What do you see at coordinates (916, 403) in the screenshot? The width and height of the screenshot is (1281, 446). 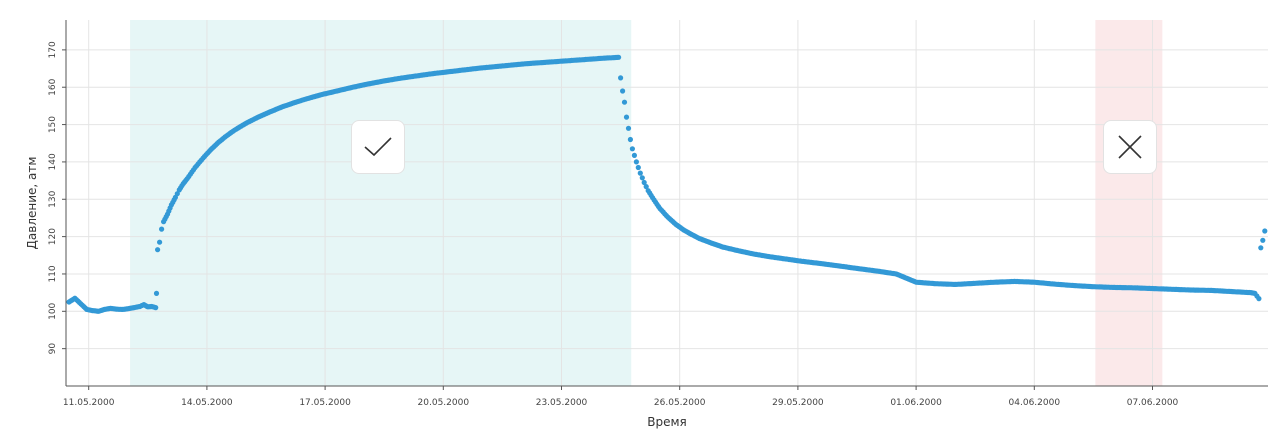 I see `x-tick-label: 01.06.2000` at bounding box center [916, 403].